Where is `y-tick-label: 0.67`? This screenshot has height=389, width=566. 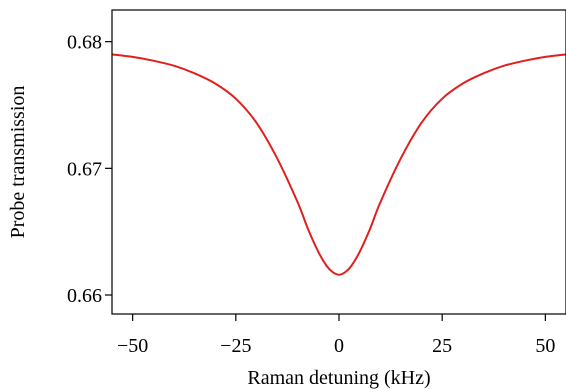
y-tick-label: 0.67 is located at coordinates (84, 169).